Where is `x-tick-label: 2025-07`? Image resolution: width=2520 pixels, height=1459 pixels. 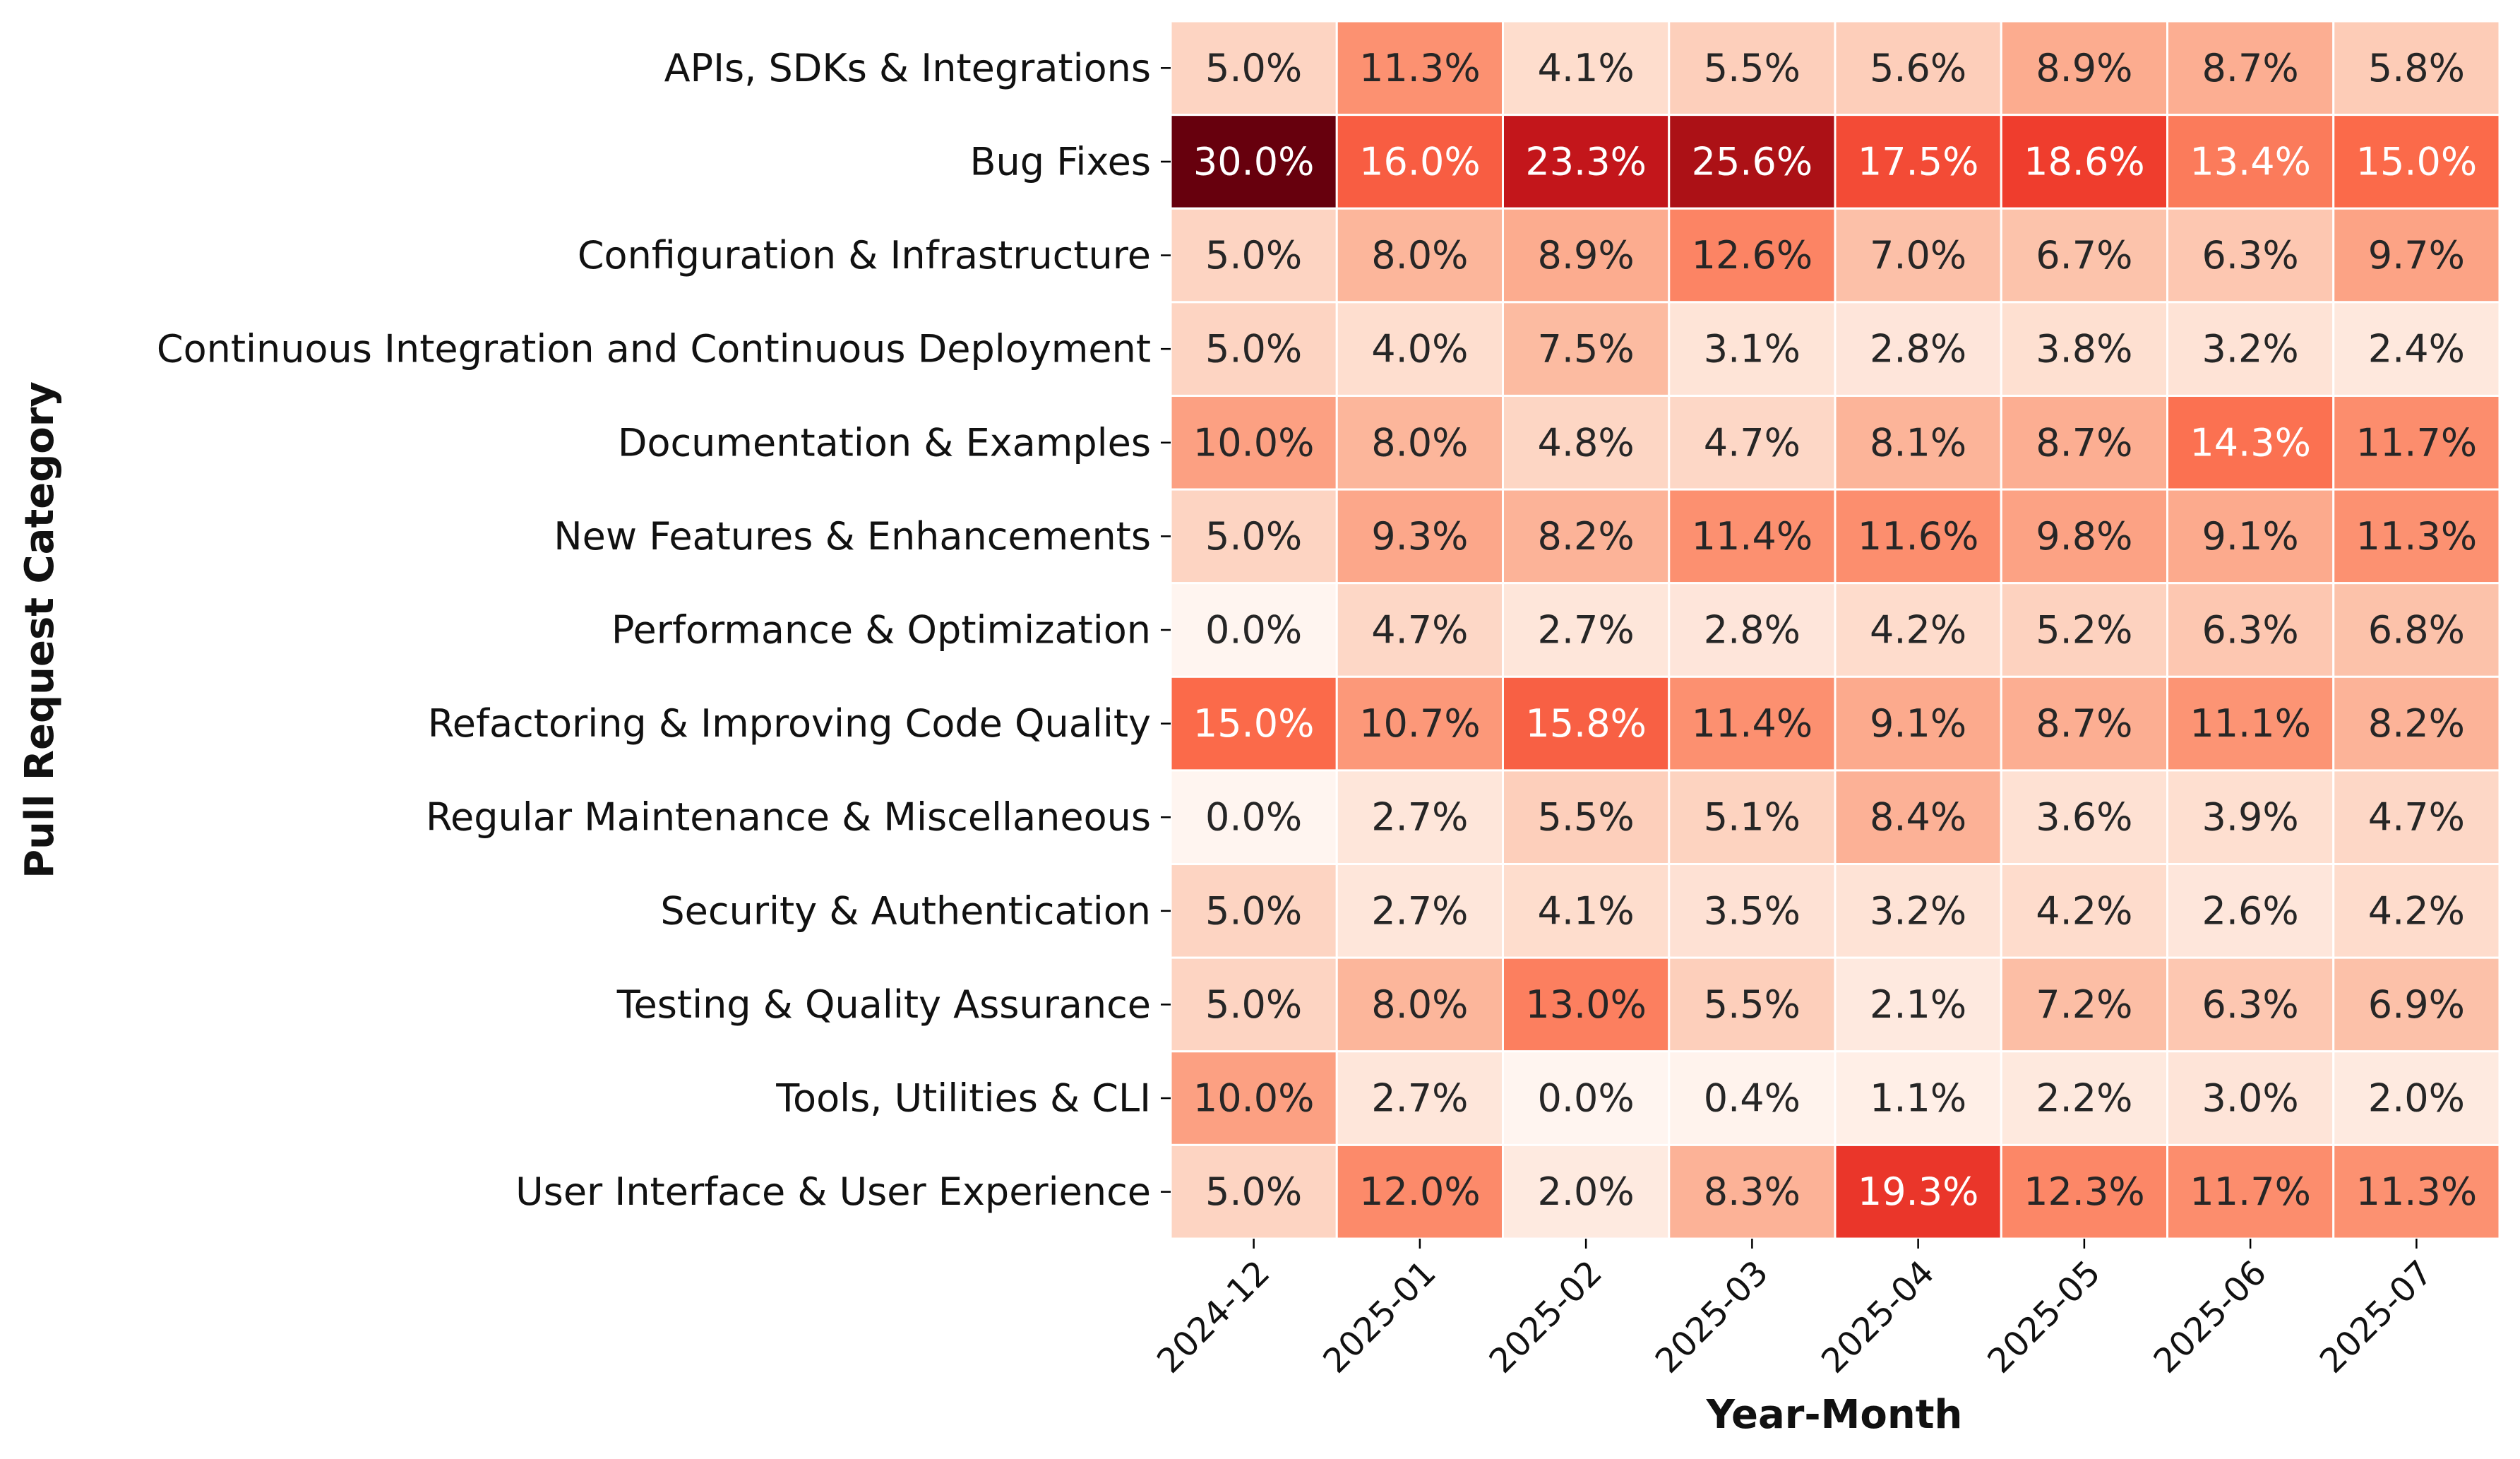
x-tick-label: 2025-07 is located at coordinates (2376, 1317).